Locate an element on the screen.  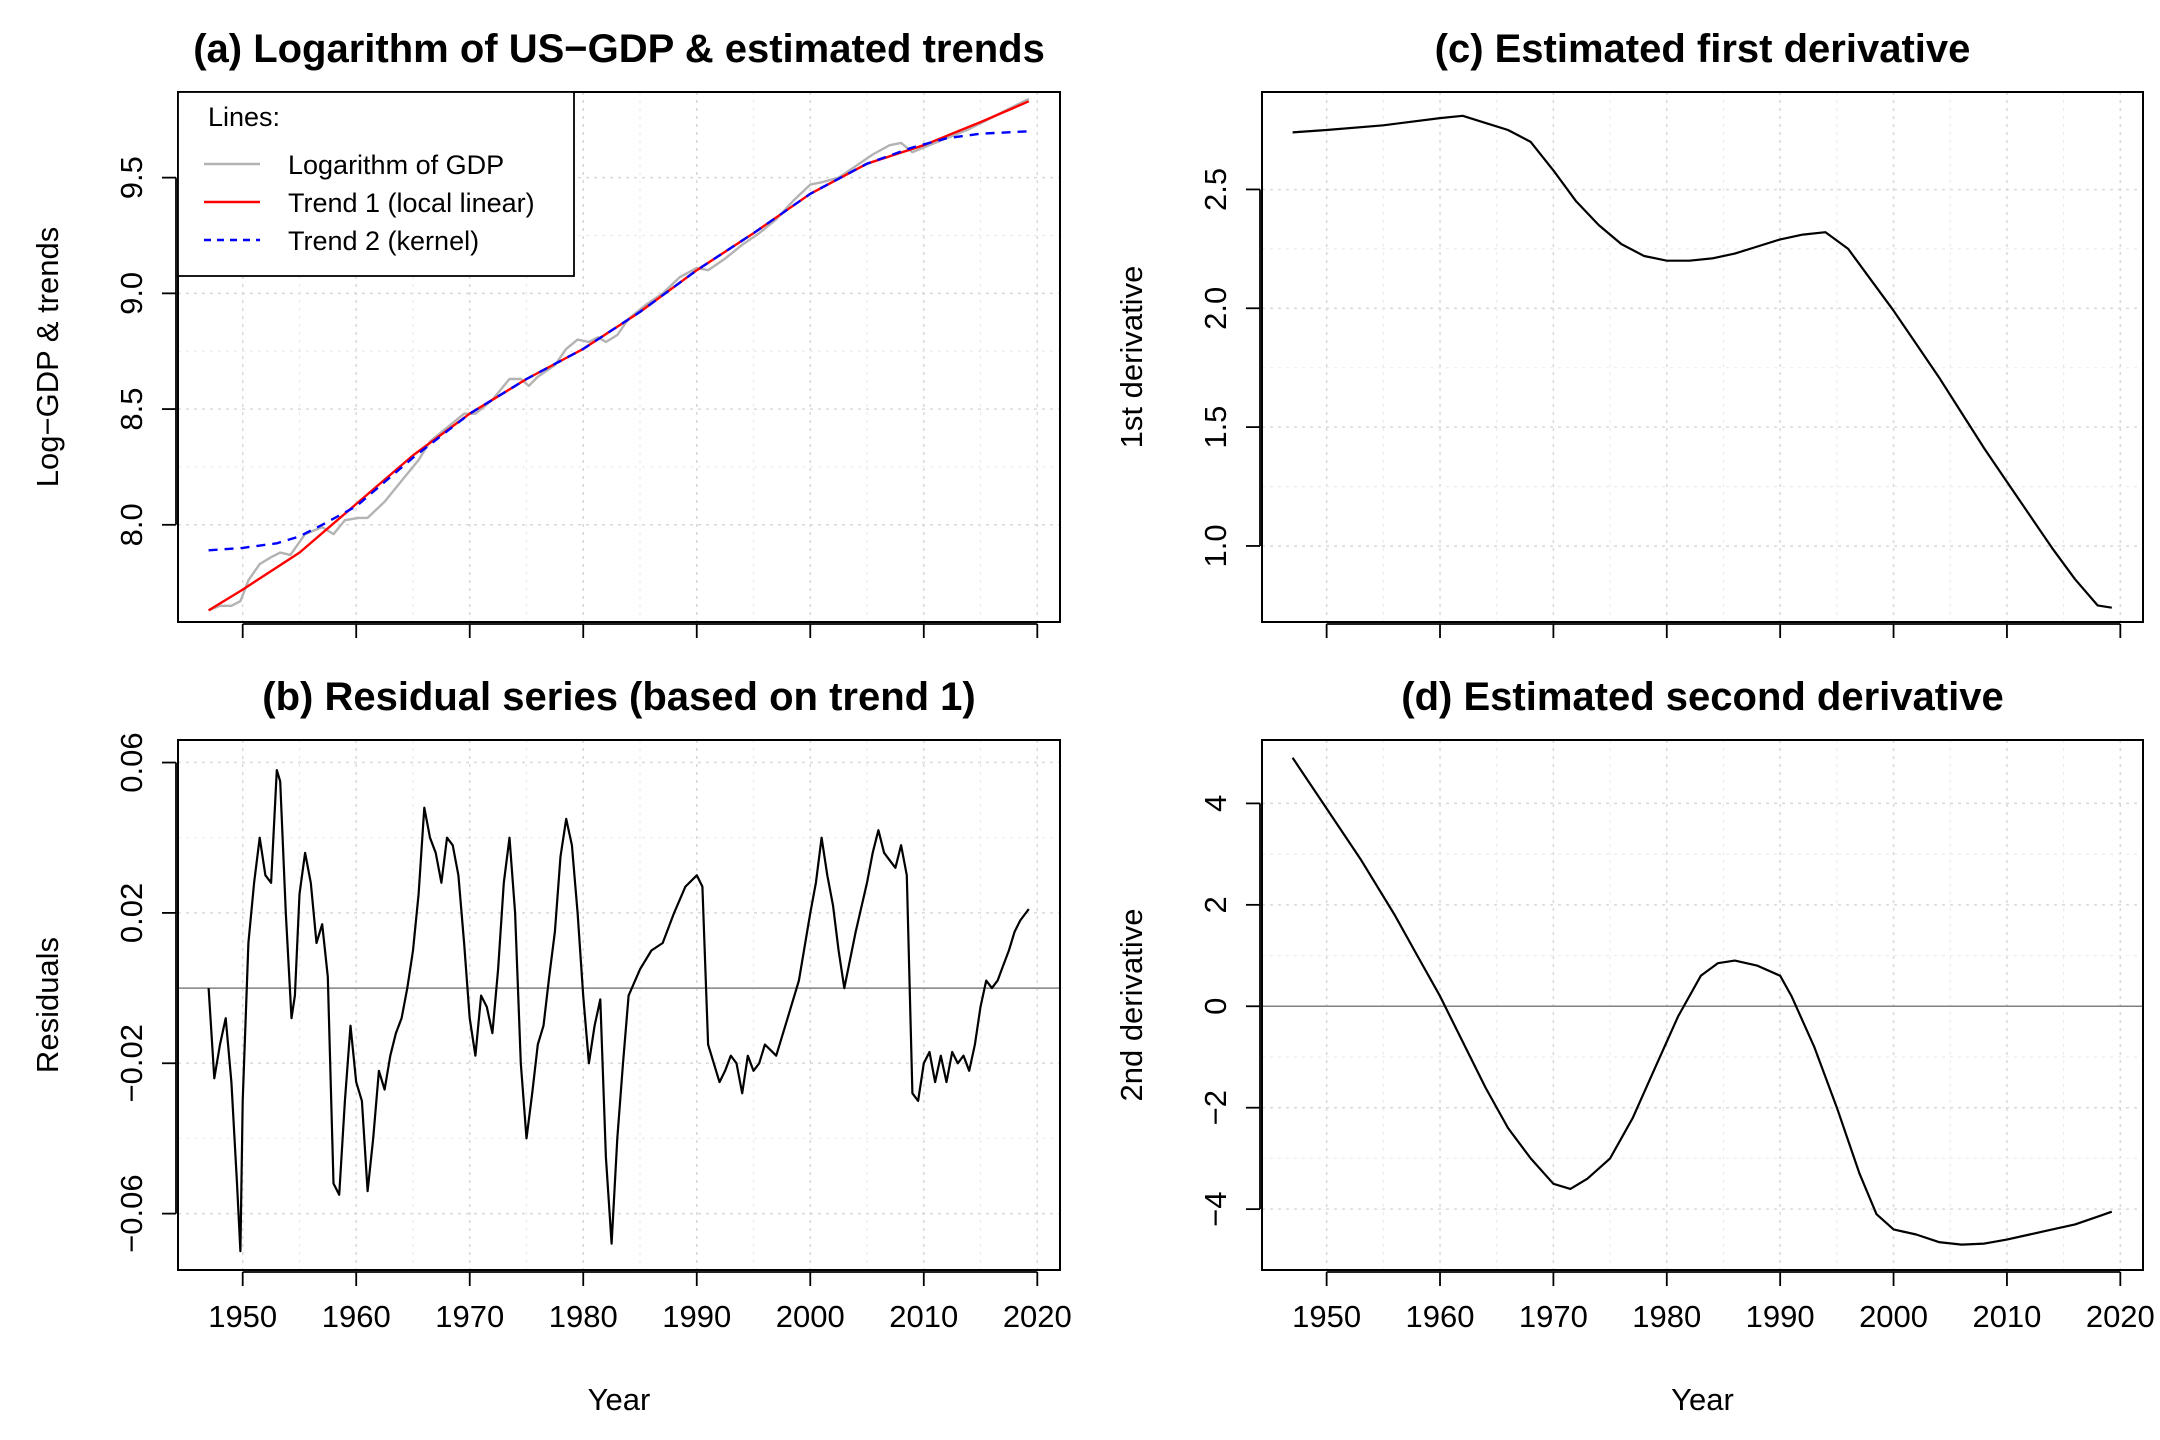
y-tick-label: 0.06 is located at coordinates (131, 762).